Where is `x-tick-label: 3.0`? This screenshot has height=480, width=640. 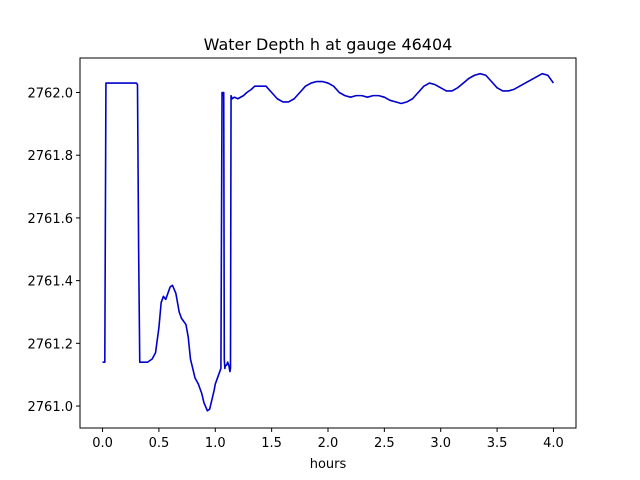
x-tick-label: 3.0 is located at coordinates (440, 443).